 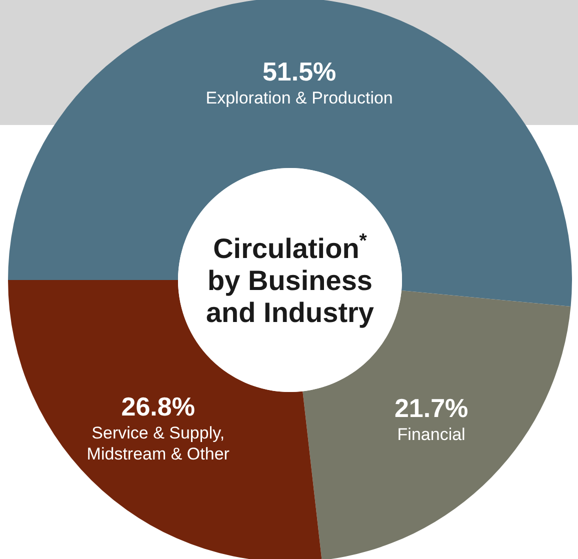 What do you see at coordinates (299, 98) in the screenshot?
I see `slice-label: Exploration & Production` at bounding box center [299, 98].